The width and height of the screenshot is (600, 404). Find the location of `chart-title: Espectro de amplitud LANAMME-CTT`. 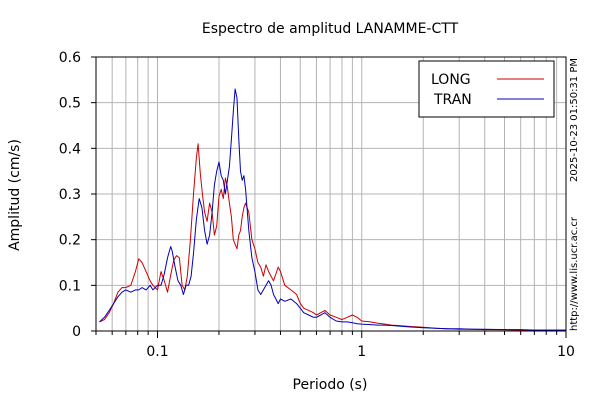

chart-title: Espectro de amplitud LANAMME-CTT is located at coordinates (330, 29).